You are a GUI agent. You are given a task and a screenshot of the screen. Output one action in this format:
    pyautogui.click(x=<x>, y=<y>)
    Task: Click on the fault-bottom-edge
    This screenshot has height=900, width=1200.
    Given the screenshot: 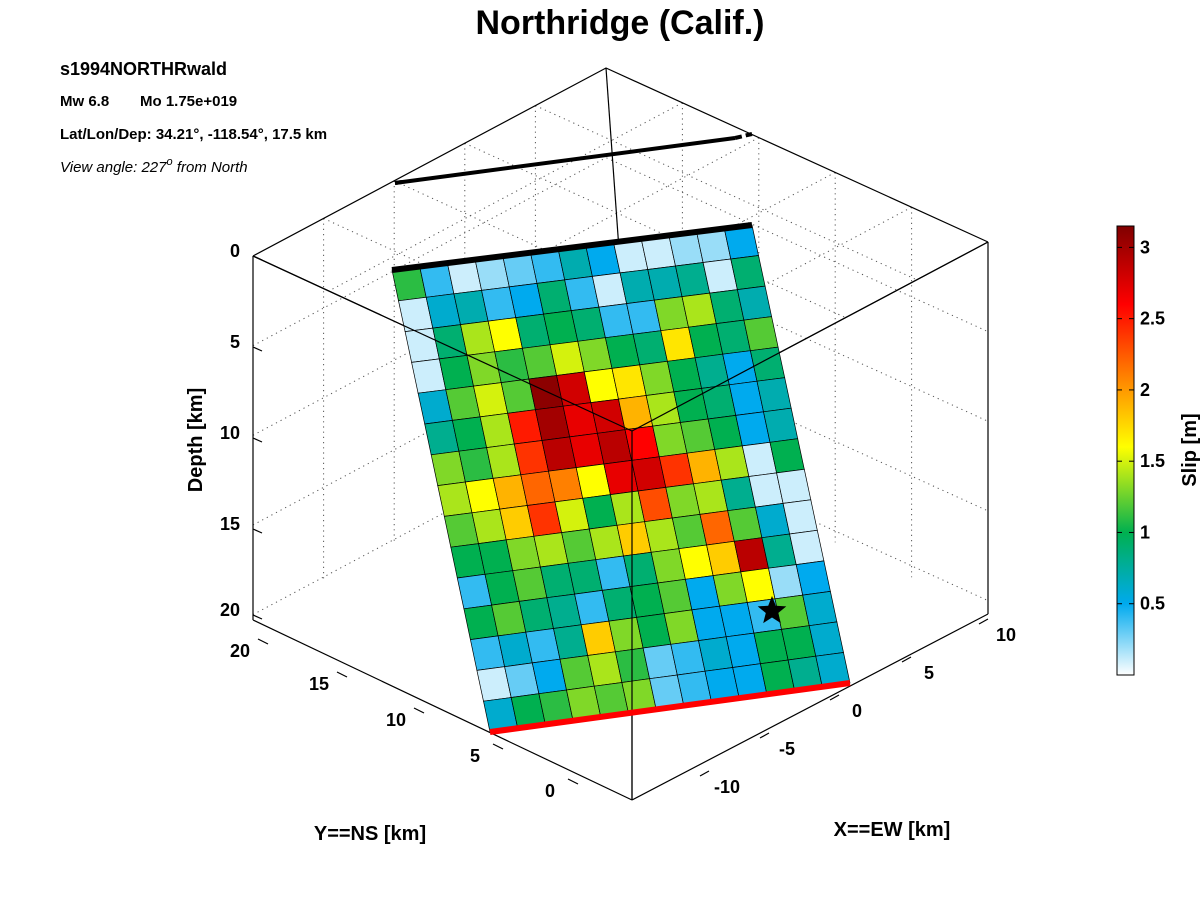 What is the action you would take?
    pyautogui.click(x=670, y=707)
    